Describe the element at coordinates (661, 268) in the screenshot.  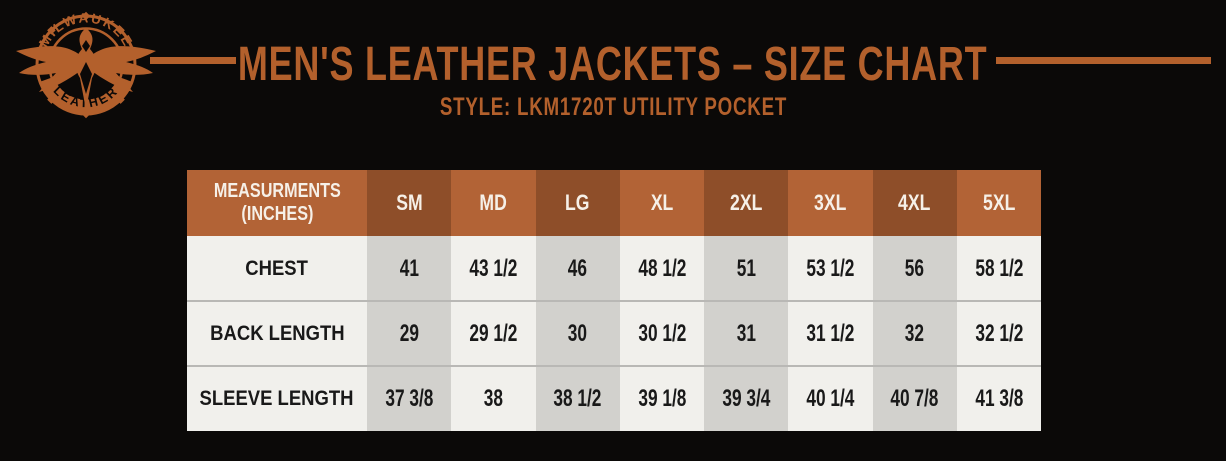
I see `value-cell: 48 1/2` at that location.